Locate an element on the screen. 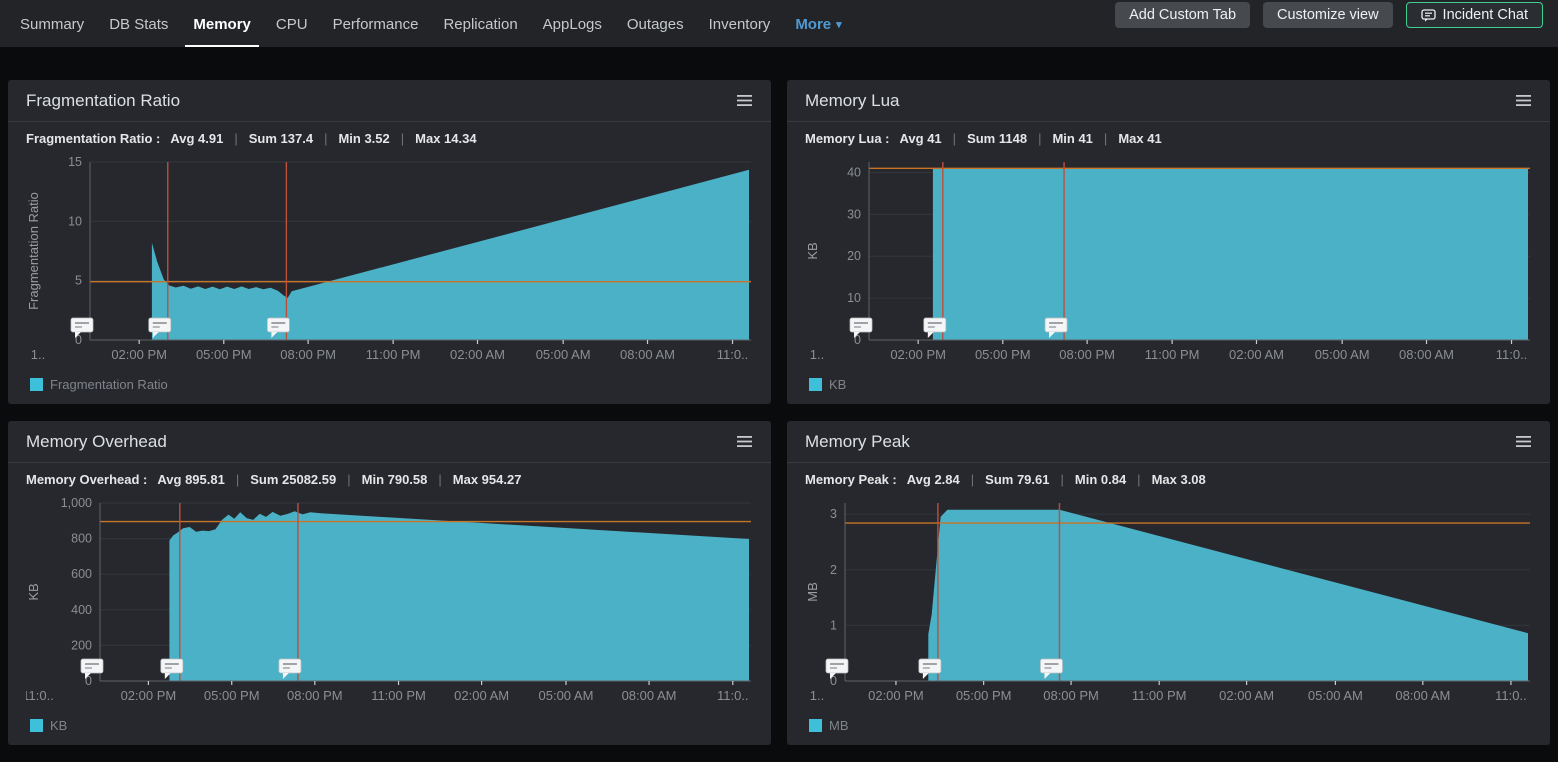 This screenshot has width=1558, height=762. stat-sum: Sum 25082.59 is located at coordinates (293, 479).